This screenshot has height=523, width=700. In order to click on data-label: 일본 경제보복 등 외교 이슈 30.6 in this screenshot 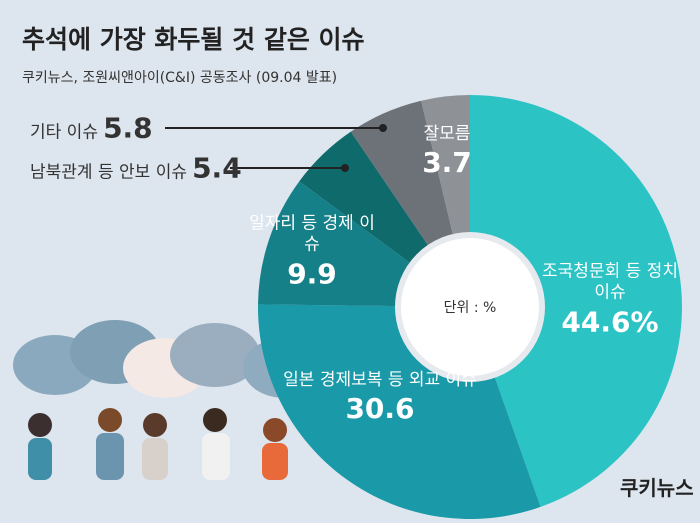, I will do `click(380, 398)`.